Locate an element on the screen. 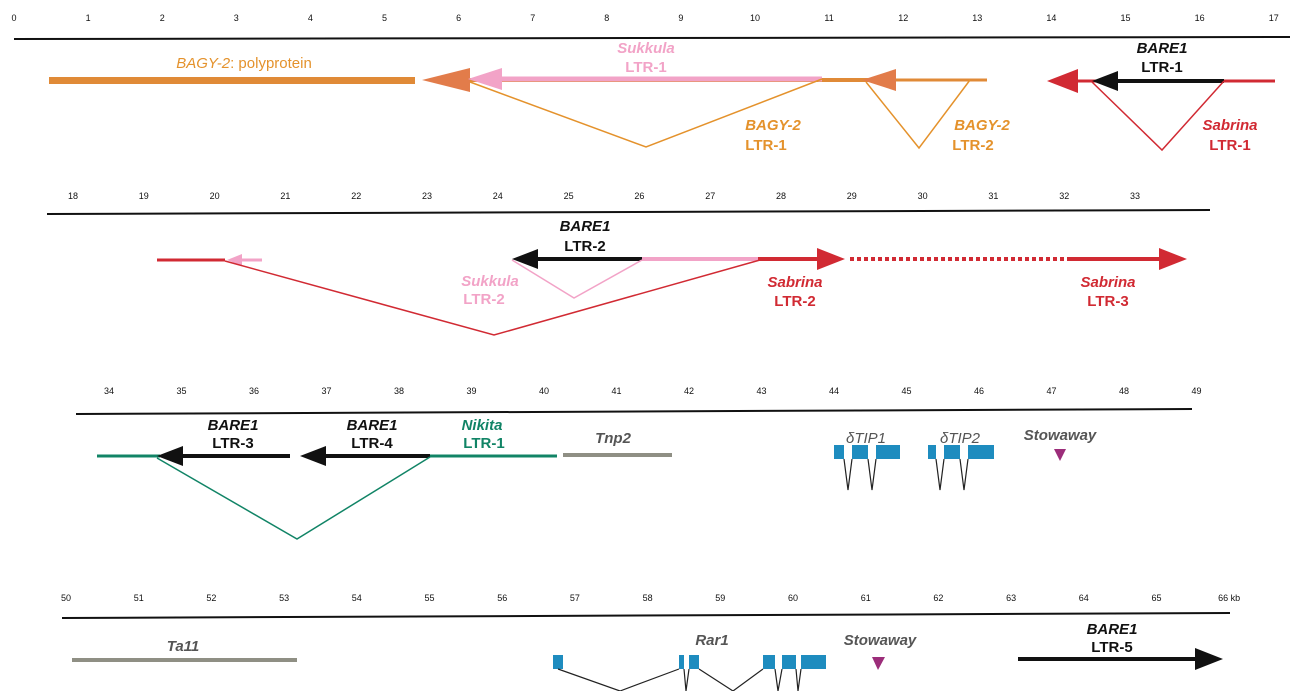  bagy2-ltr1-arrowhead is located at coordinates (446, 80).